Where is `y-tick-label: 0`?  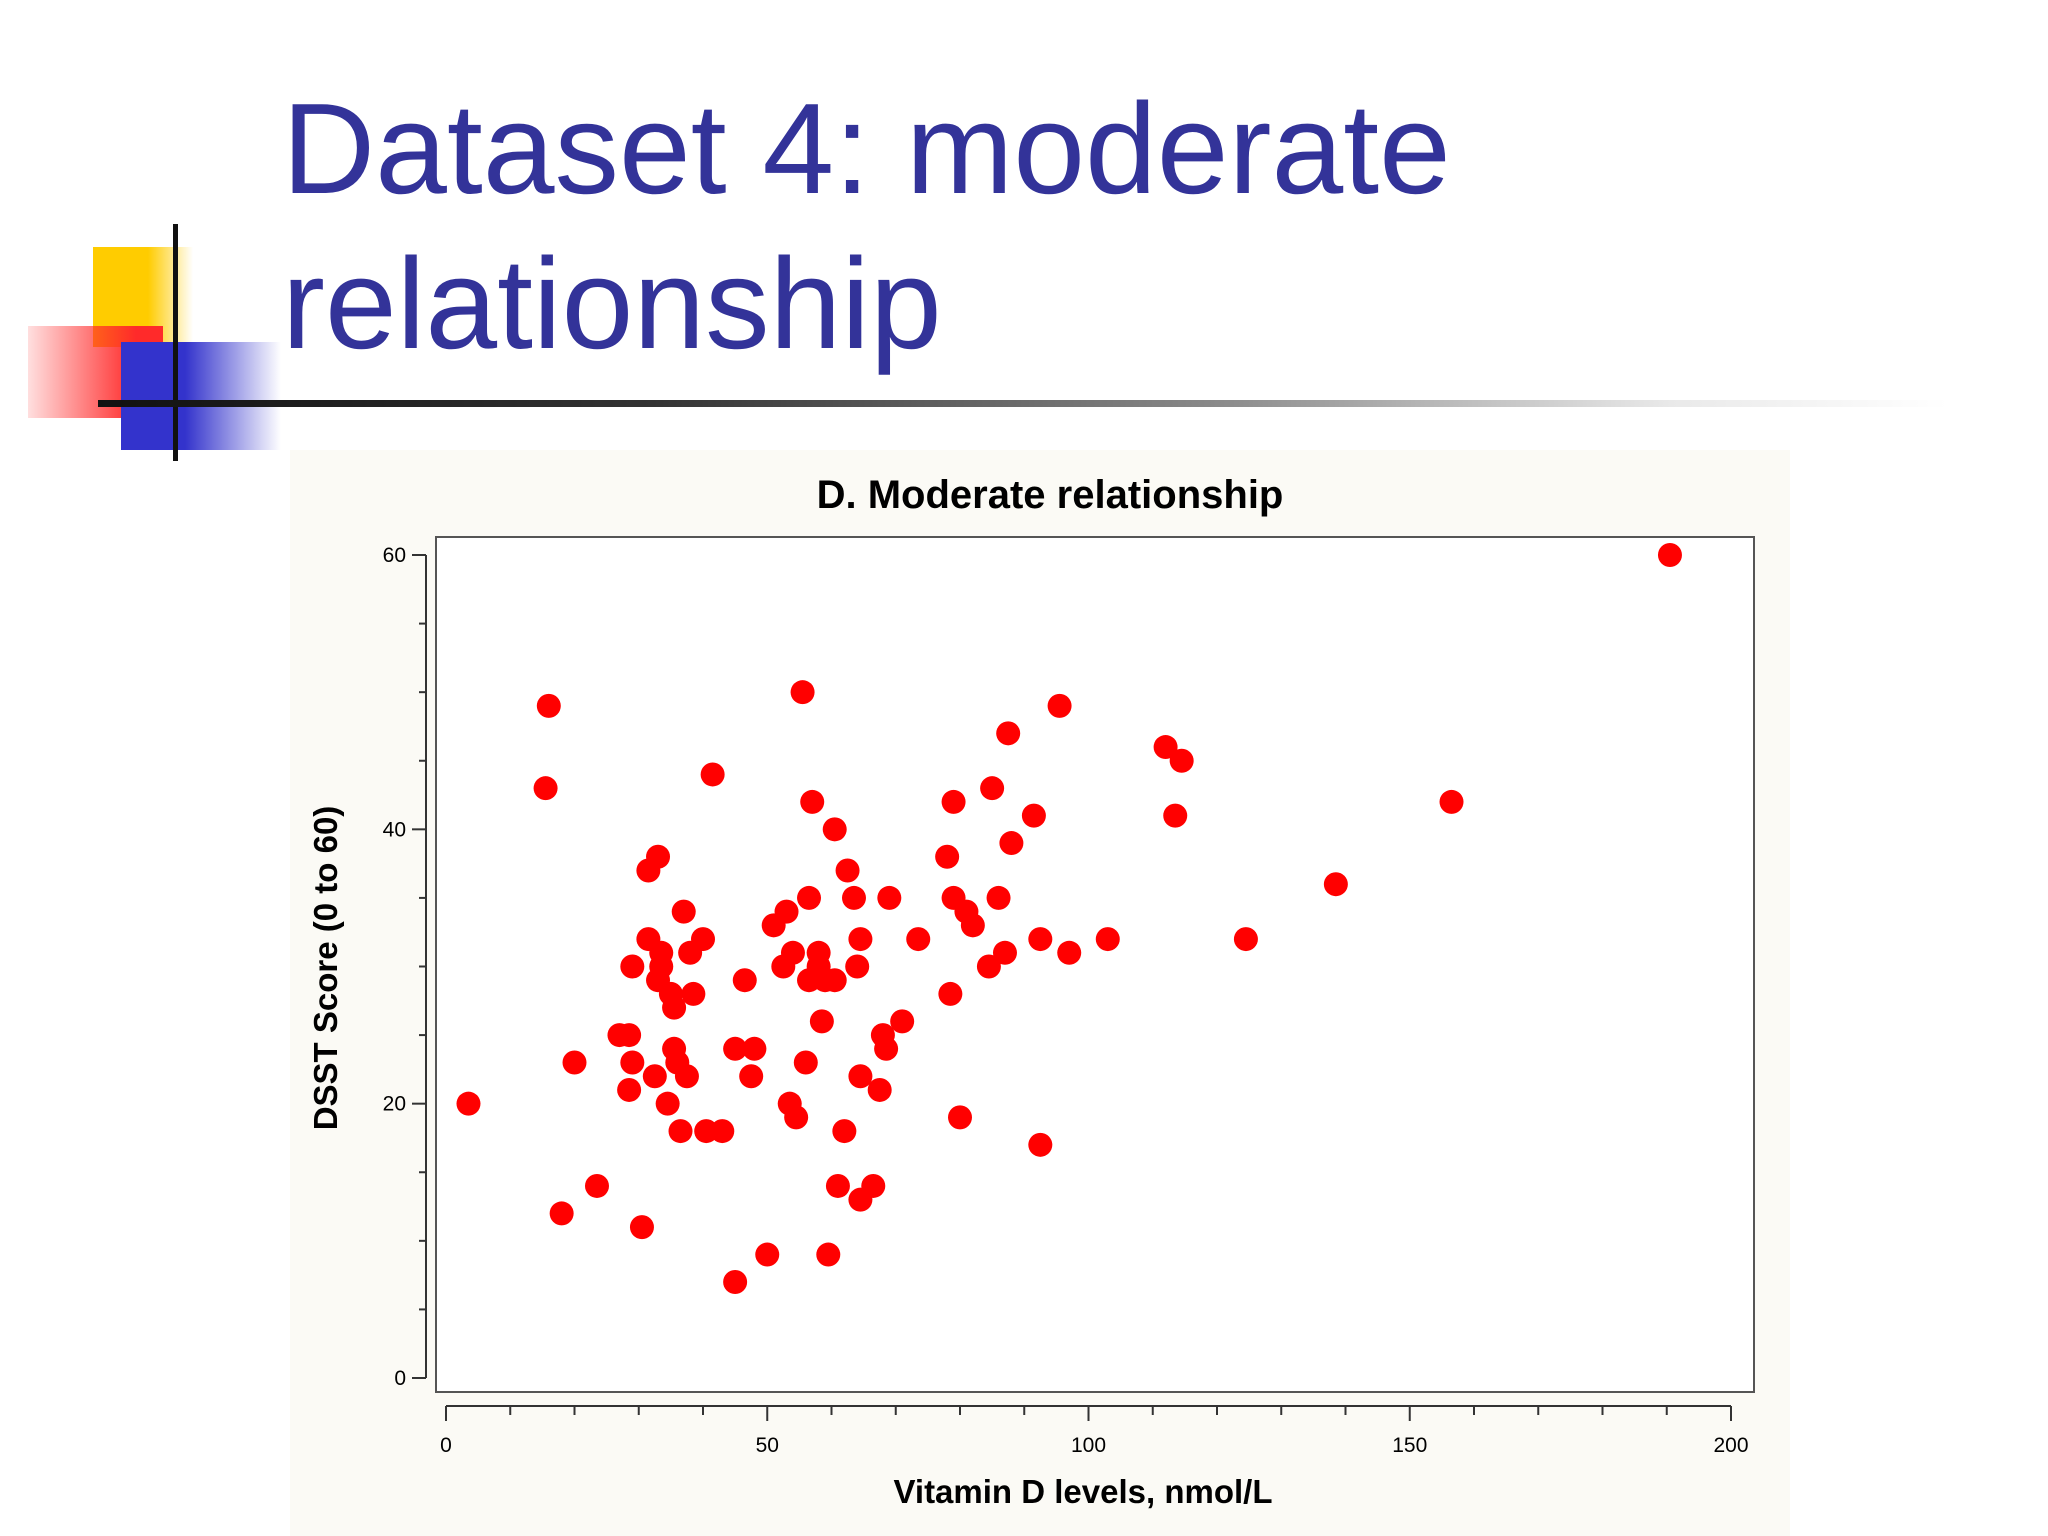 y-tick-label: 0 is located at coordinates (400, 1378).